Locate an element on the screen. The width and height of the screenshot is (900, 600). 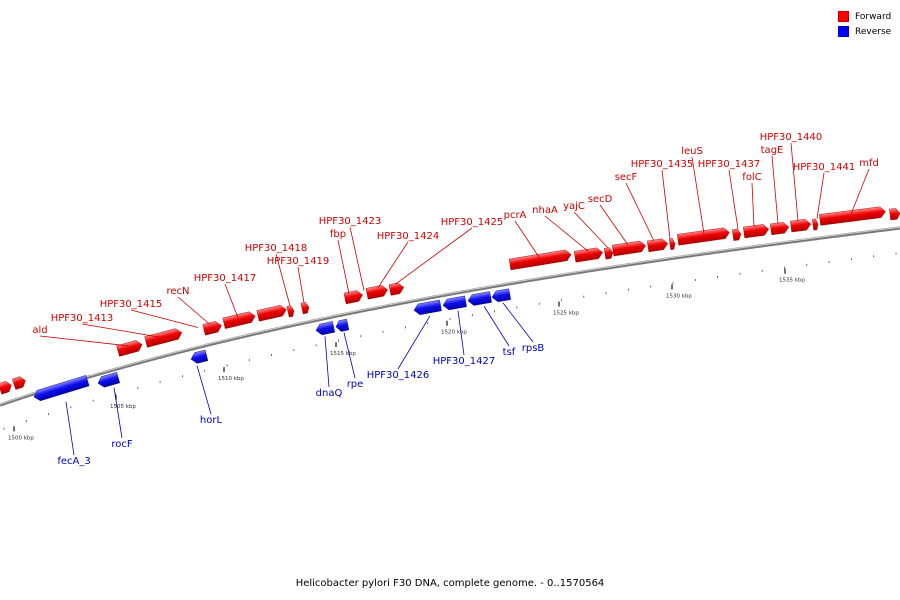
gene-label-hpf30-1425: HPF30_1425 is located at coordinates (448, 251).